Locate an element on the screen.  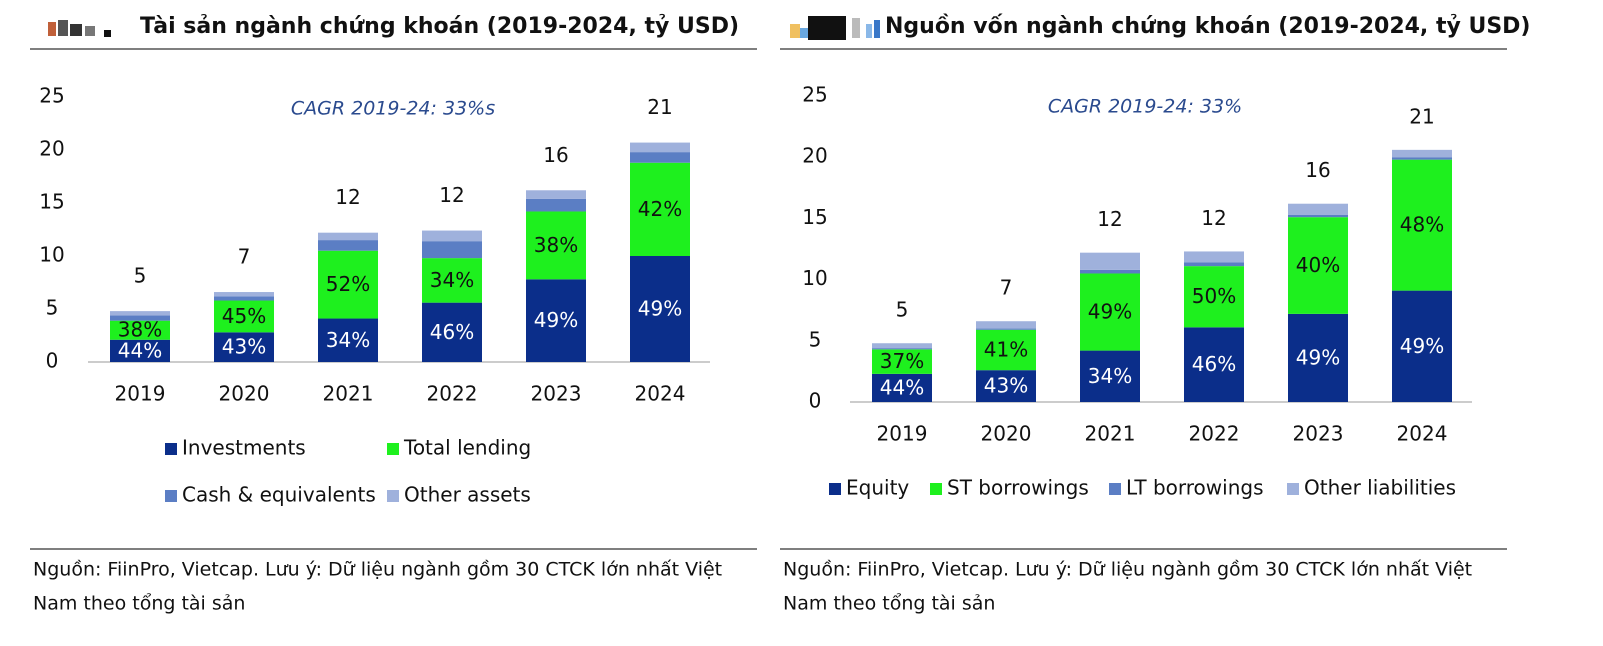
share-label: 40% is located at coordinates (1318, 265).